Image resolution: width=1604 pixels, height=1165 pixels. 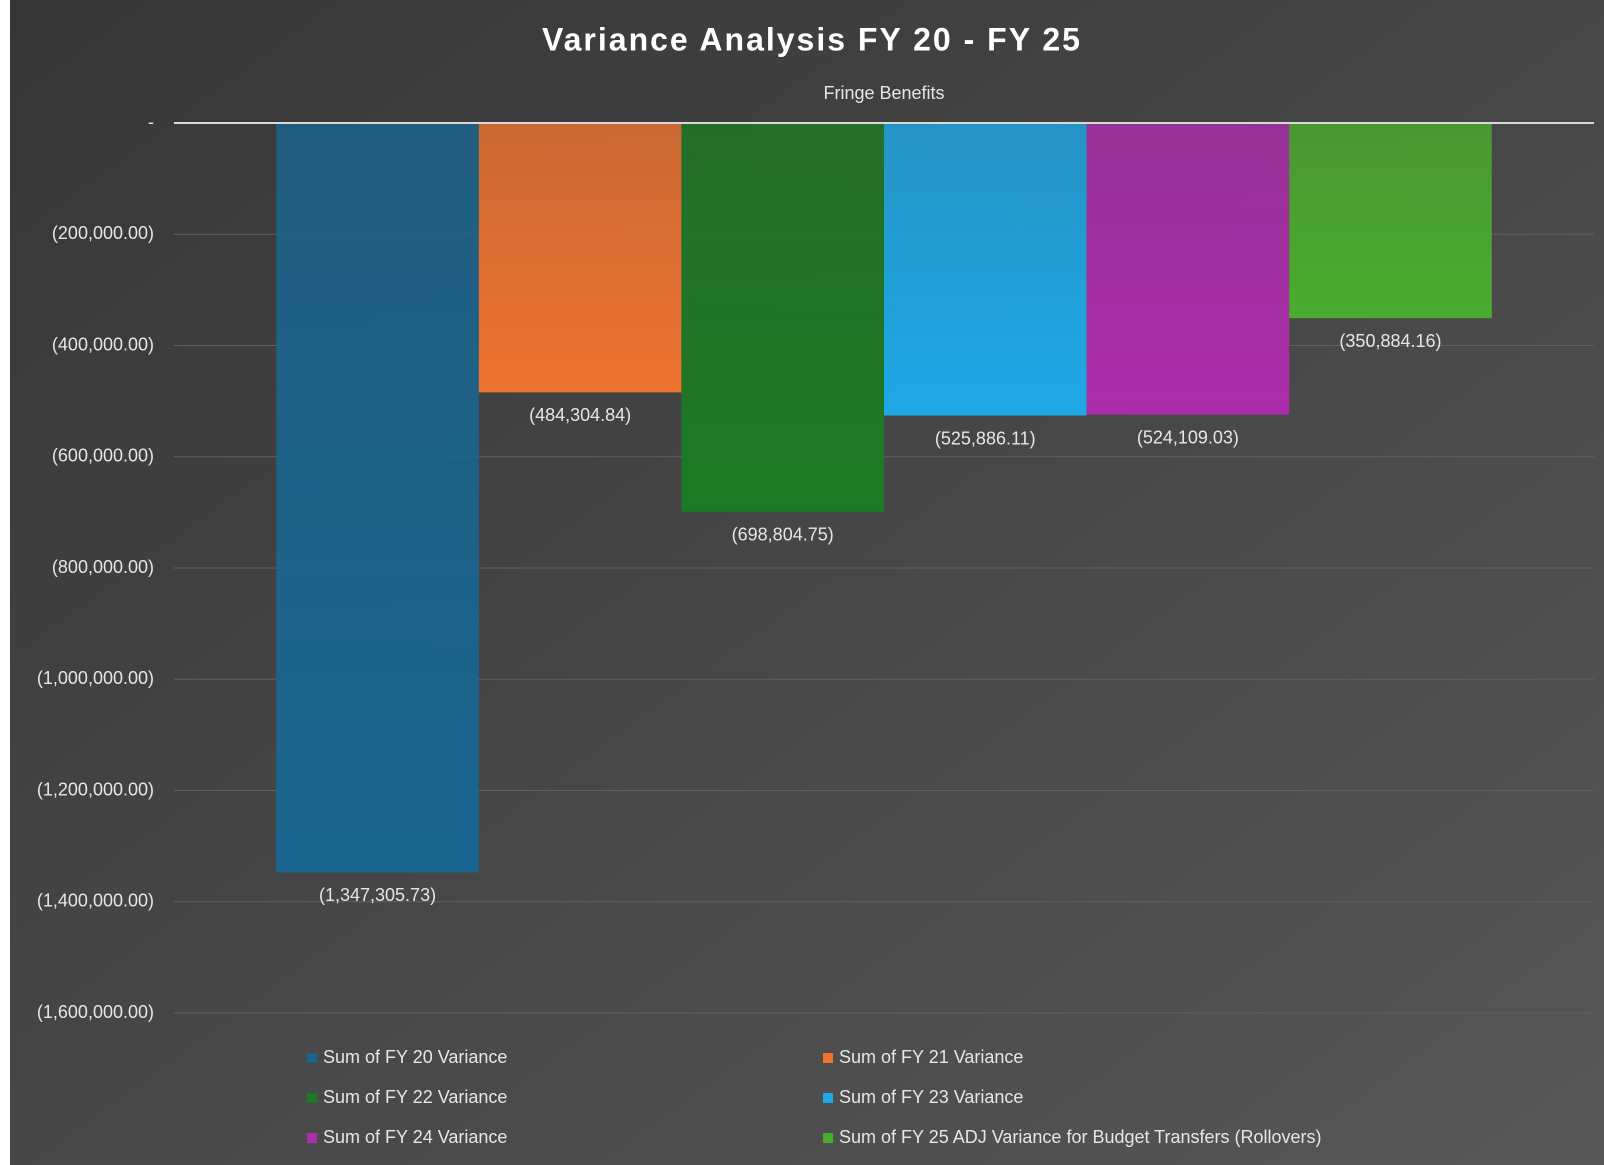 What do you see at coordinates (95, 901) in the screenshot?
I see `y-tick-label: (1,400,000.00)` at bounding box center [95, 901].